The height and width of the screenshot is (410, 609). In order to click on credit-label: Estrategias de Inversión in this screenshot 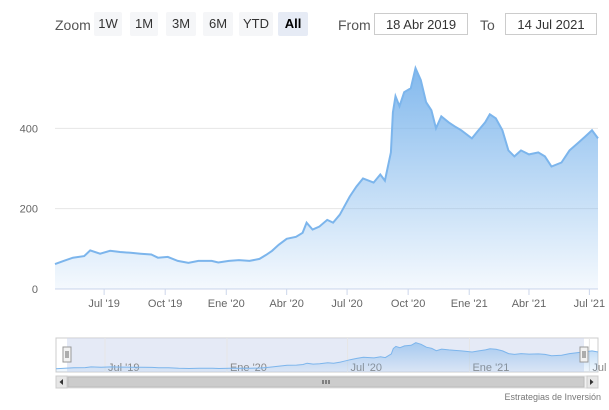, I will do `click(552, 397)`.